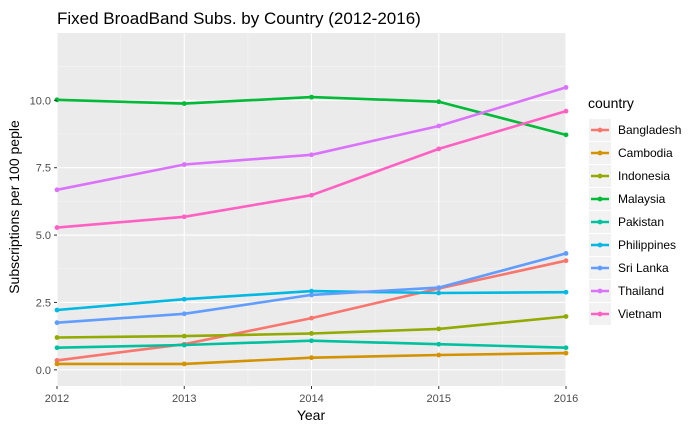 This screenshot has height=432, width=700. I want to click on legend-label: Thailand, so click(641, 291).